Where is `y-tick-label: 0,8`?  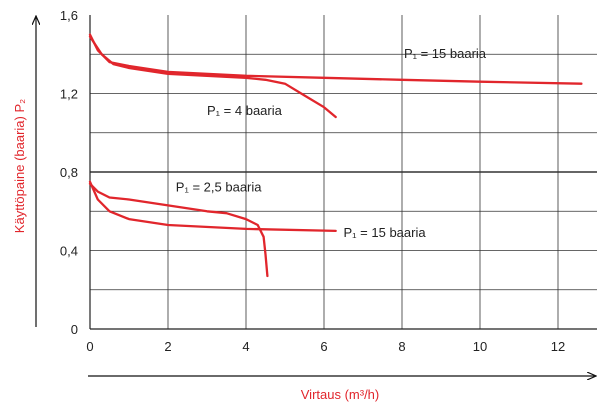 y-tick-label: 0,8 is located at coordinates (69, 172).